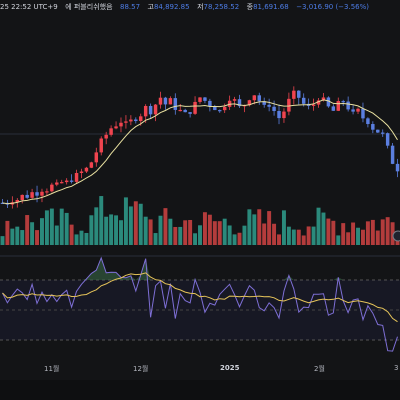  I want to click on close-label: 종, so click(250, 7).